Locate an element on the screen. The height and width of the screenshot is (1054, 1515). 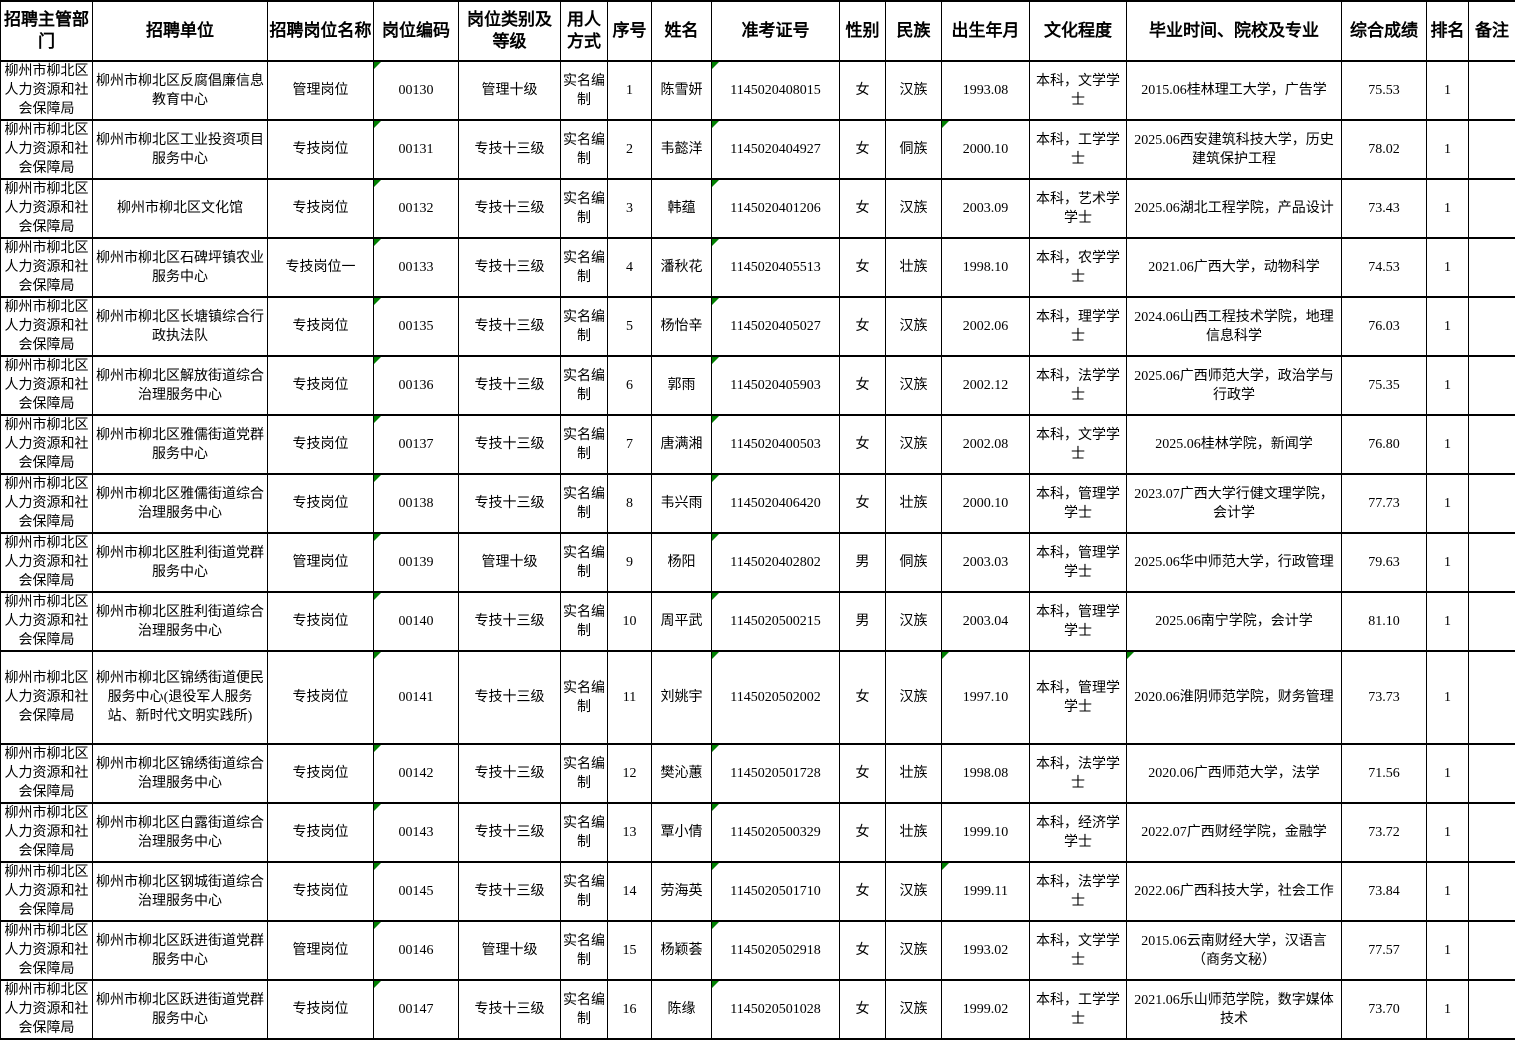
cell-ticket-no: 1145020408015 is located at coordinates (775, 90).